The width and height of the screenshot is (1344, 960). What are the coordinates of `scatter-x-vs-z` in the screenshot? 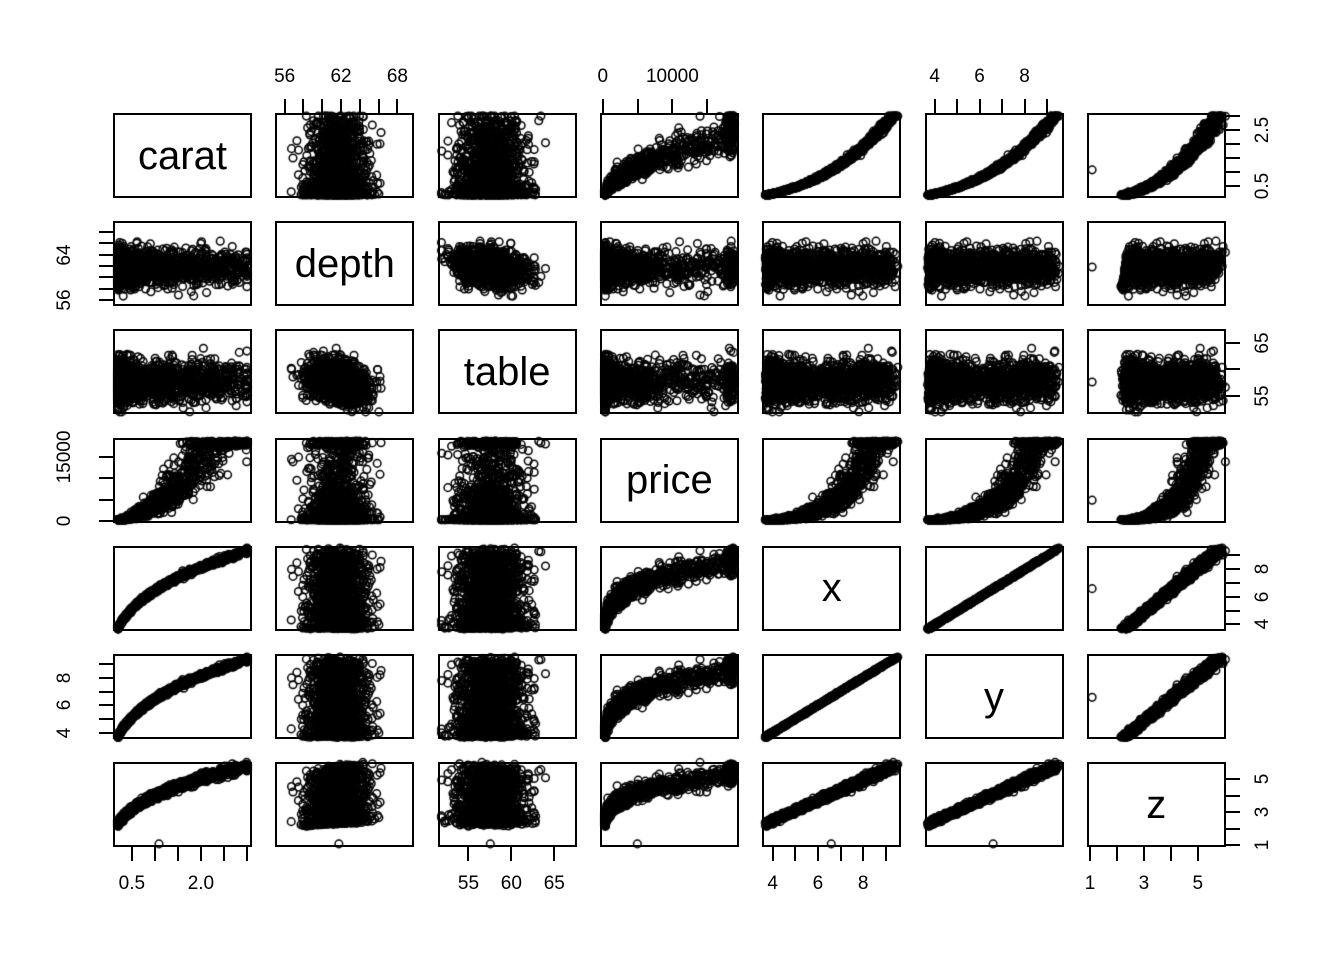 It's located at (1156, 588).